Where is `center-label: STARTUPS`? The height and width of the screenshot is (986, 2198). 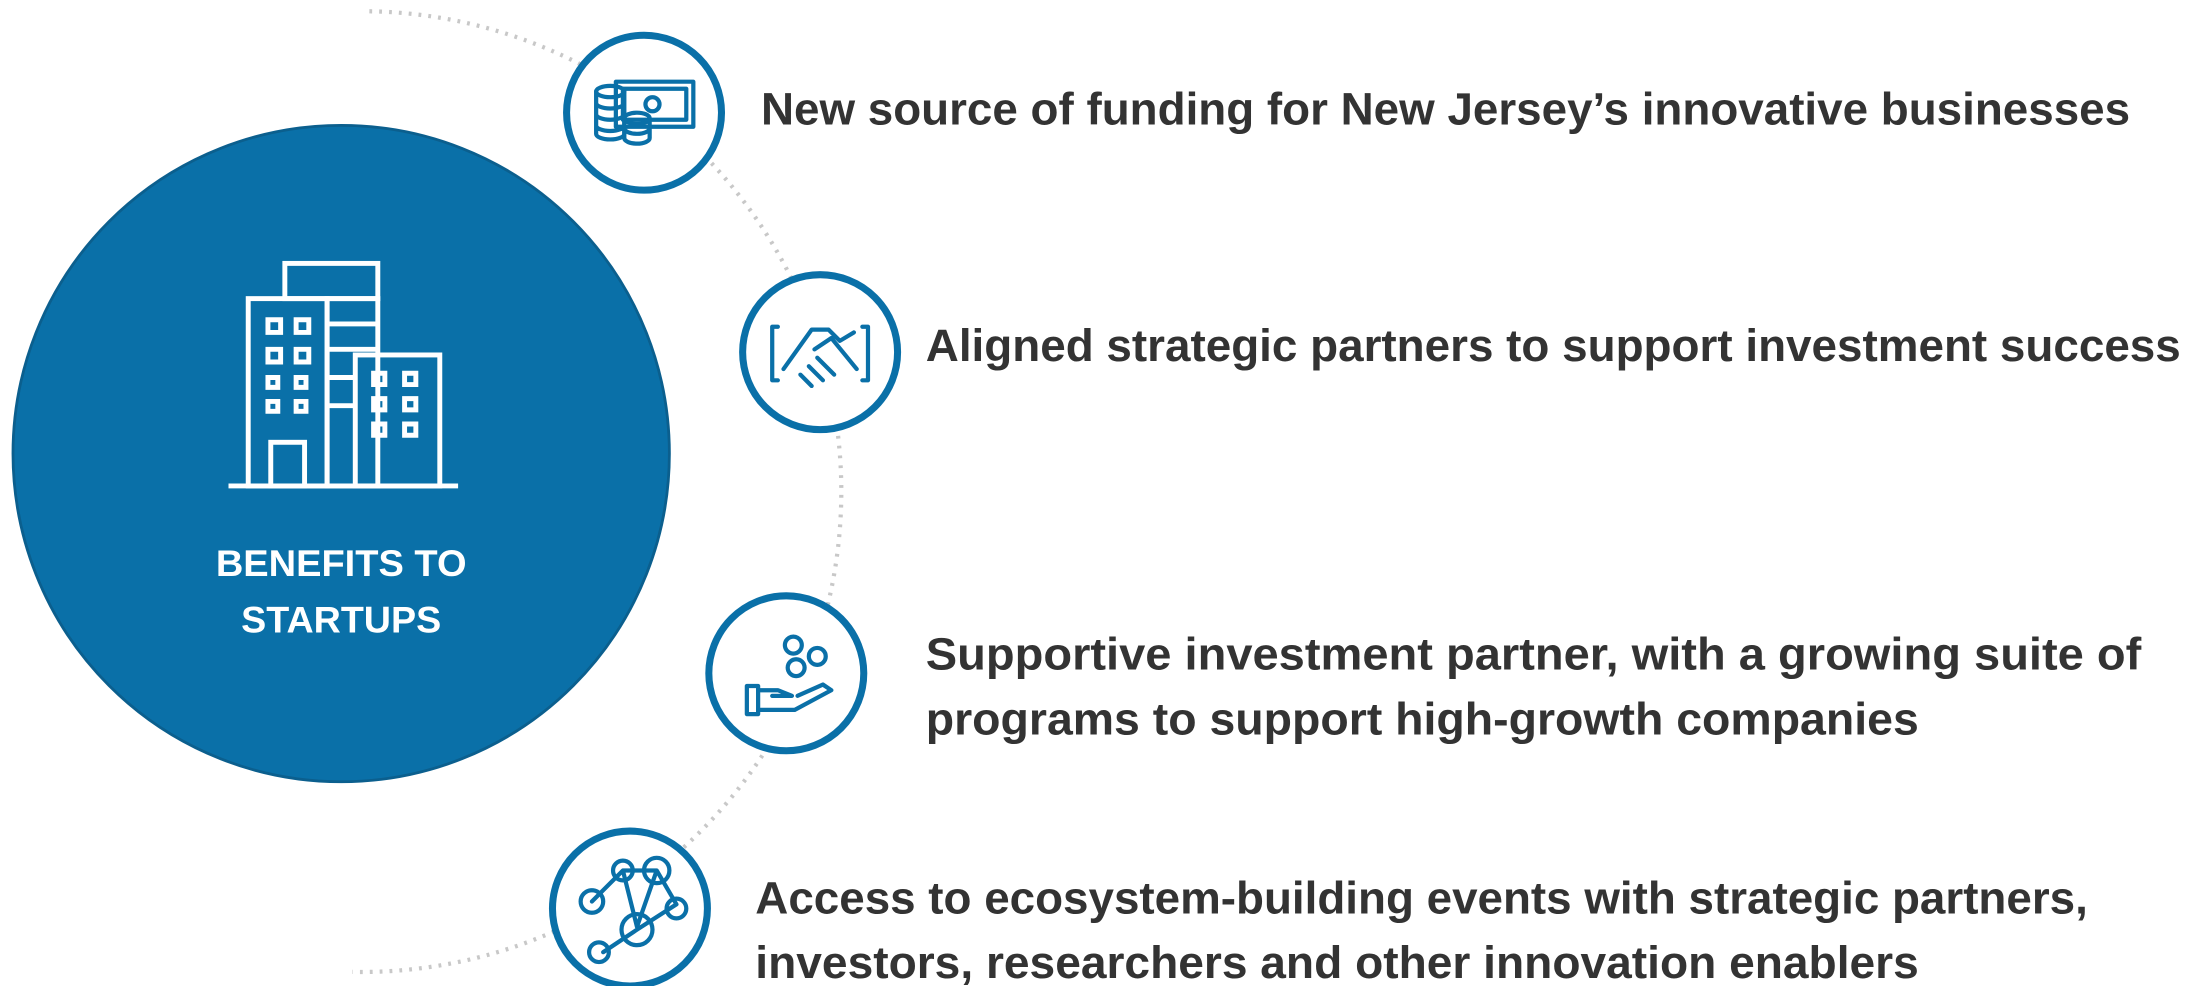 center-label: STARTUPS is located at coordinates (341, 619).